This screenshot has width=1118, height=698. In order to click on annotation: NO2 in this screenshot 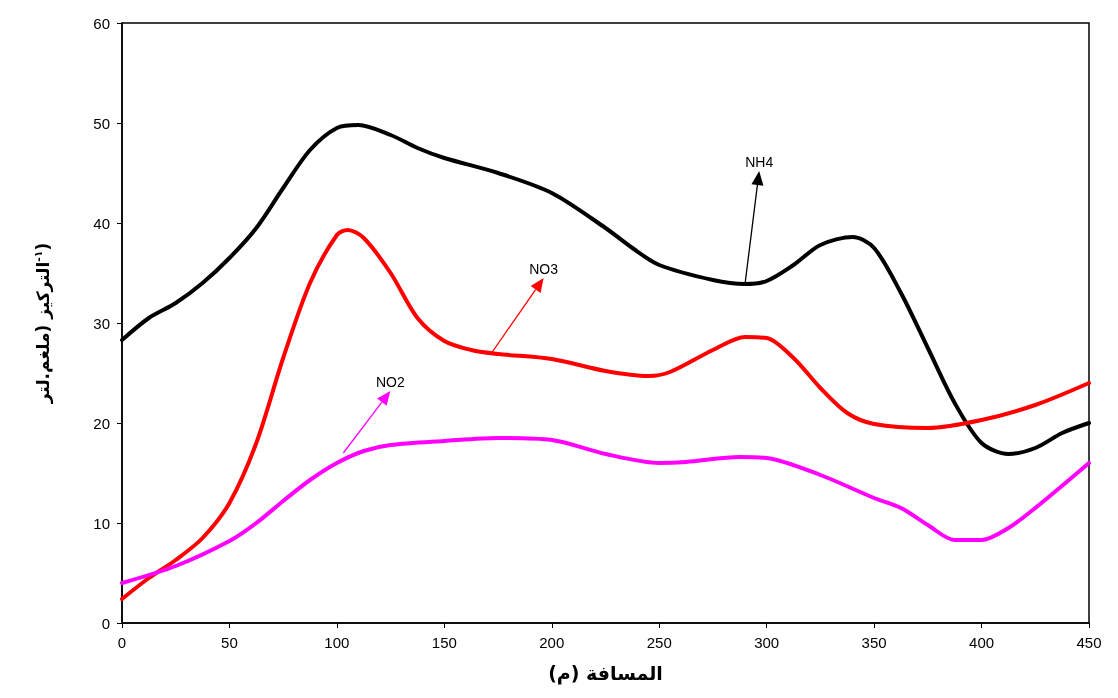, I will do `click(390, 382)`.